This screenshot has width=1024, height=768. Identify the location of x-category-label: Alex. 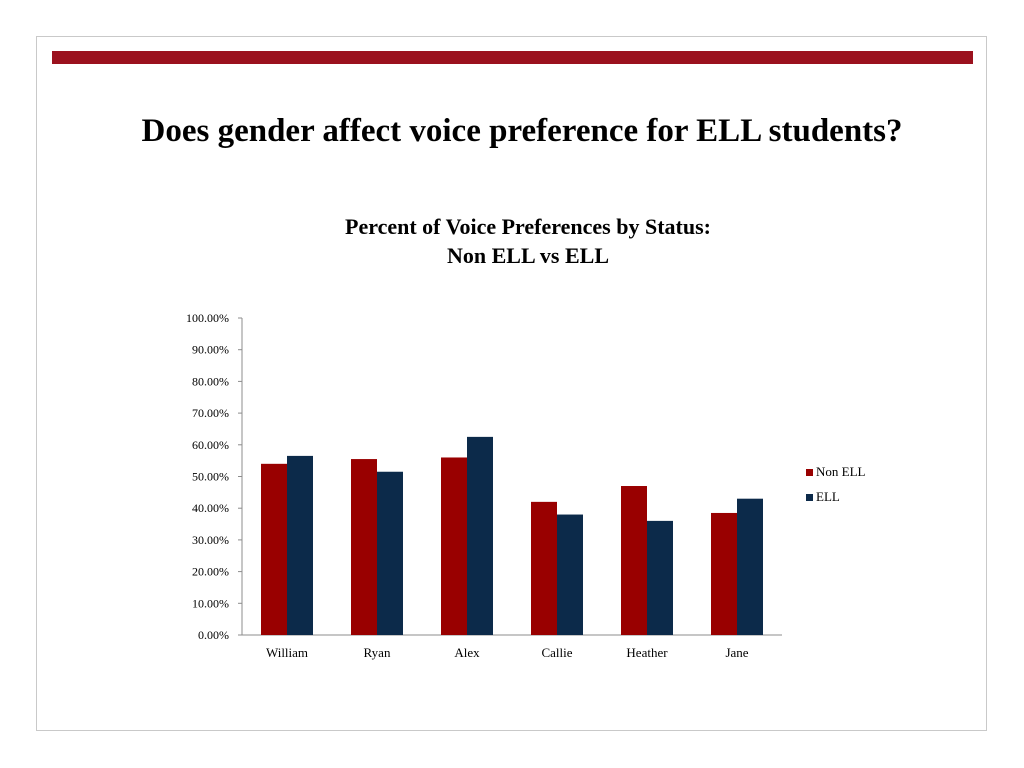
(467, 652).